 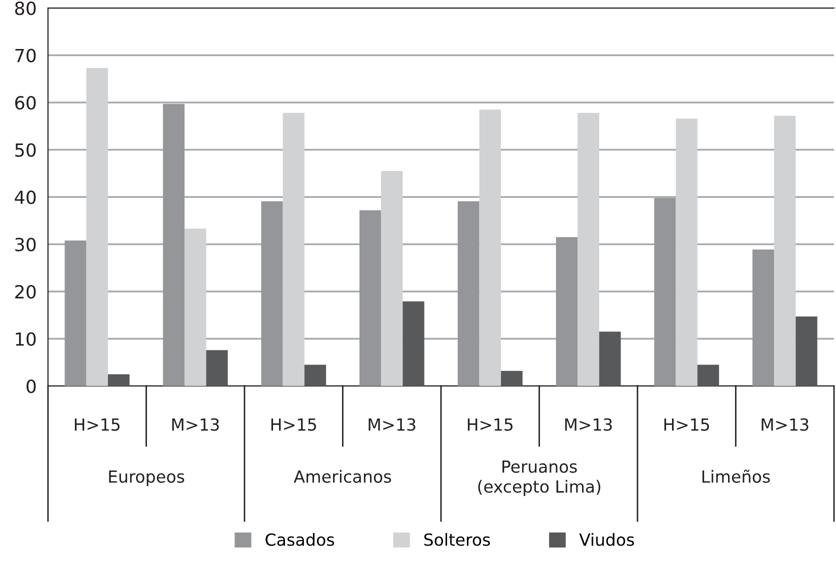 What do you see at coordinates (25, 197) in the screenshot?
I see `y-tick-label: 40` at bounding box center [25, 197].